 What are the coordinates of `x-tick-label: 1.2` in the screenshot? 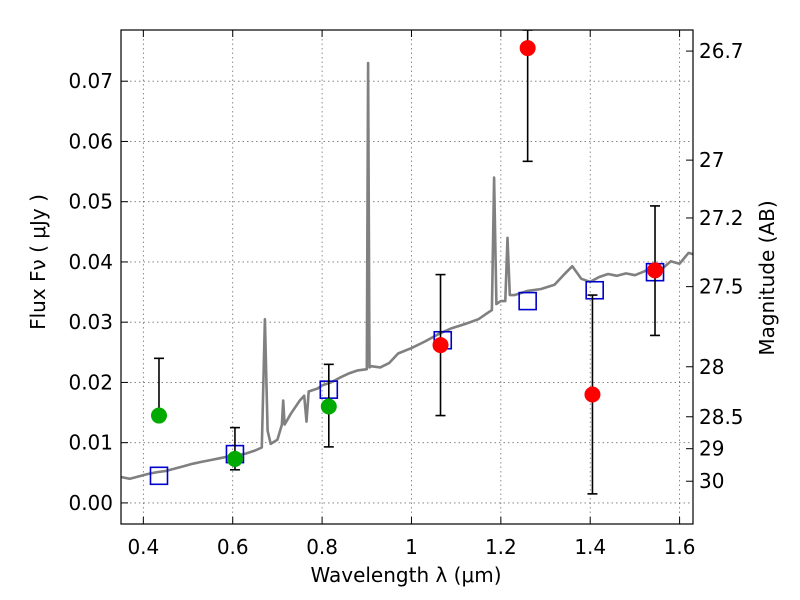 It's located at (501, 547).